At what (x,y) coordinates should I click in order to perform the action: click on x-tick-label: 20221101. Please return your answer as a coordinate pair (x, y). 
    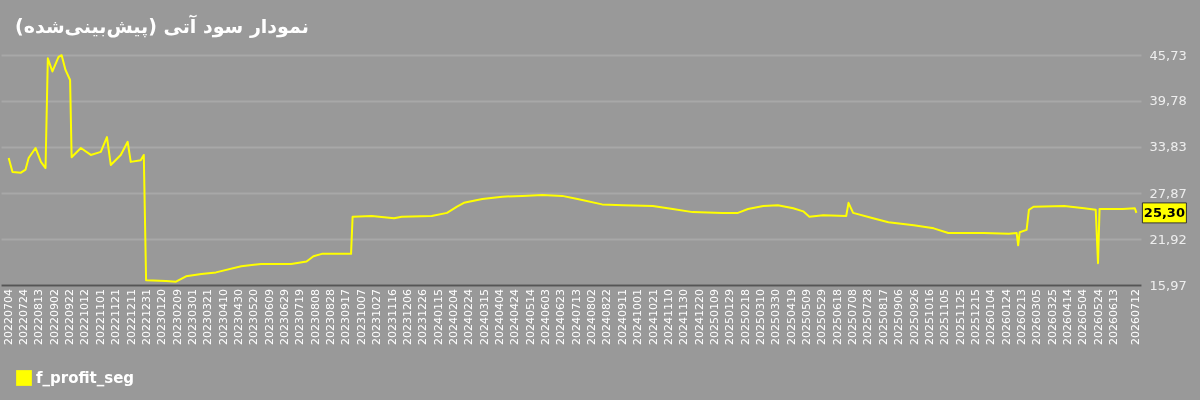
    Looking at the image, I should click on (100, 317).